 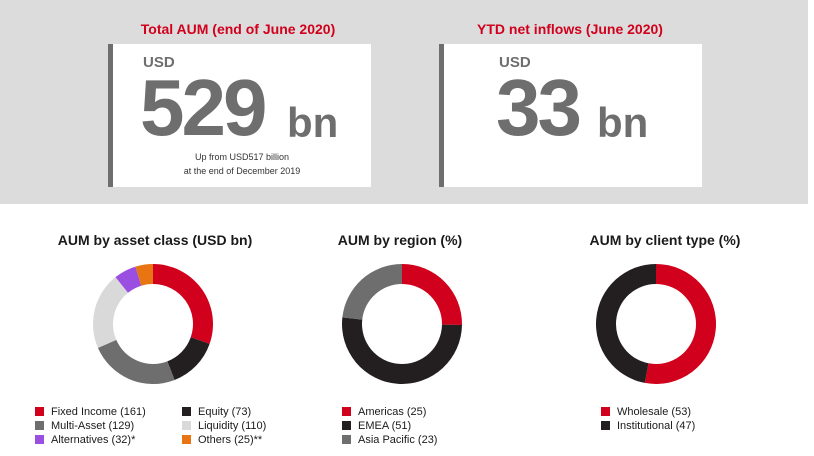 What do you see at coordinates (515, 62) in the screenshot?
I see `inflows-currency: USD` at bounding box center [515, 62].